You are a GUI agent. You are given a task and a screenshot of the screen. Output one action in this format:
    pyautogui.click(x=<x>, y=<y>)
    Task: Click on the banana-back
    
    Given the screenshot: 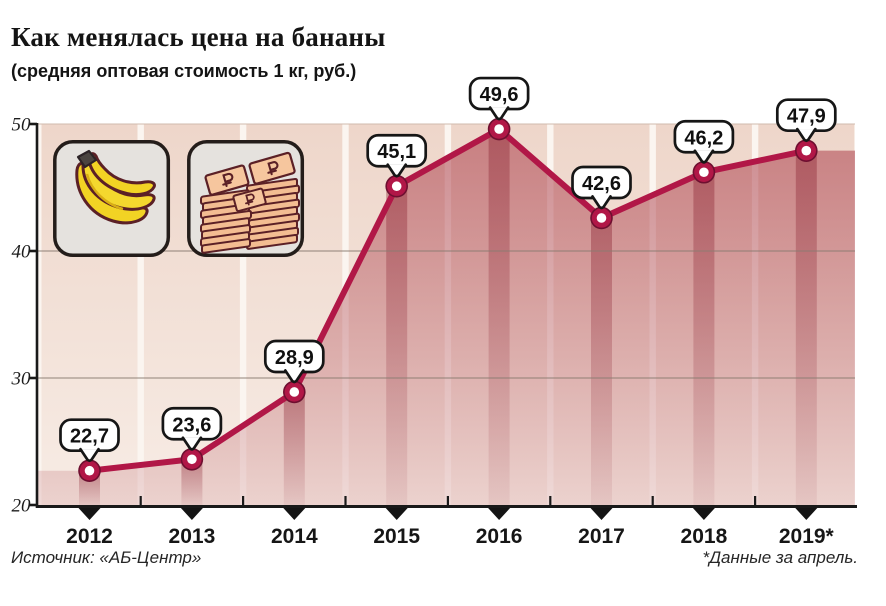 What is the action you would take?
    pyautogui.click(x=121, y=174)
    